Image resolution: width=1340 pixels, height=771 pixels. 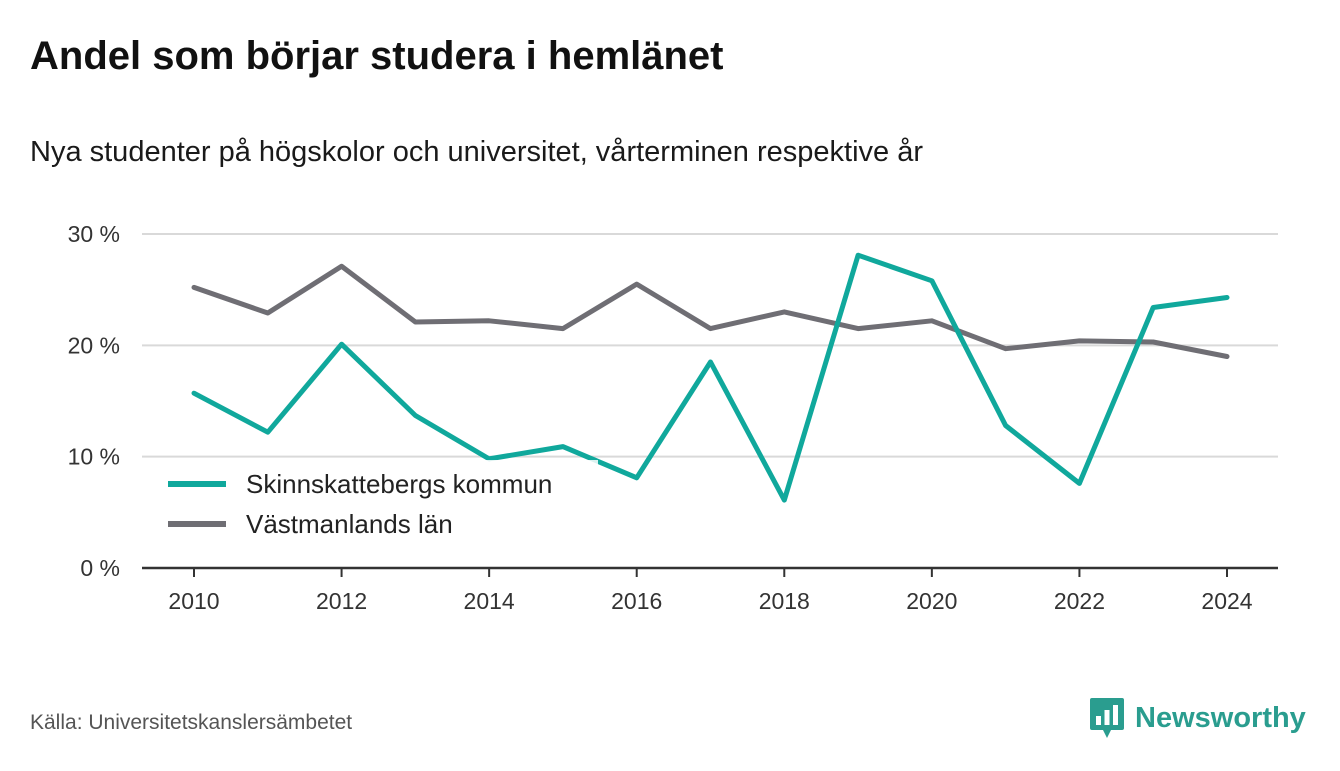 I want to click on x-tick-label: 2010, so click(x=193, y=601).